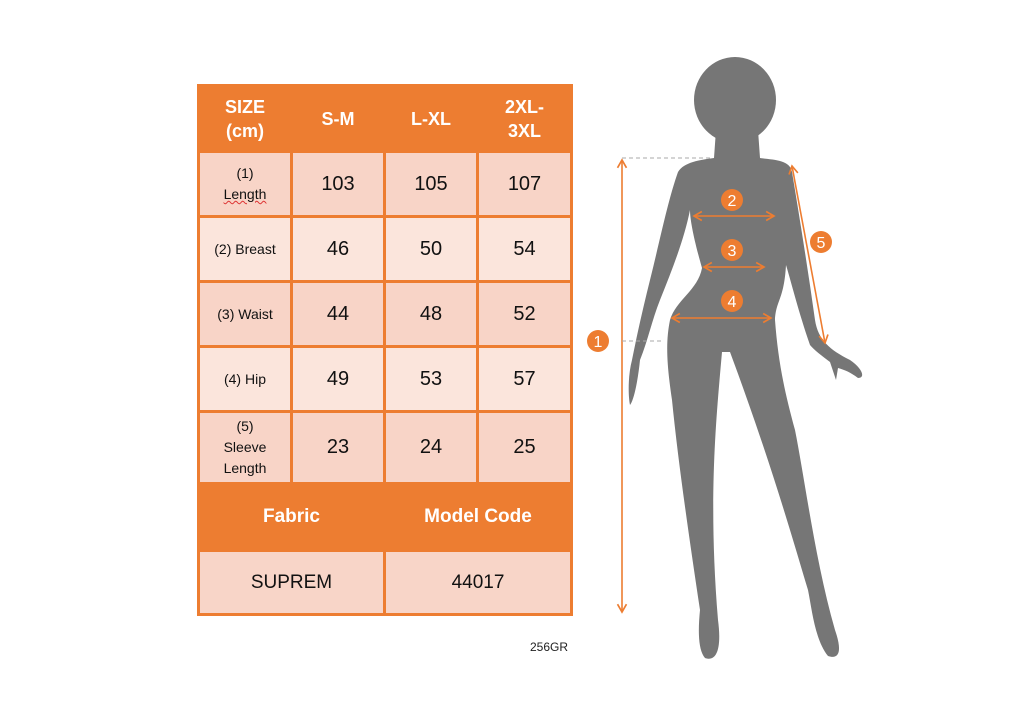  Describe the element at coordinates (524, 249) in the screenshot. I see `cell: 54` at that location.